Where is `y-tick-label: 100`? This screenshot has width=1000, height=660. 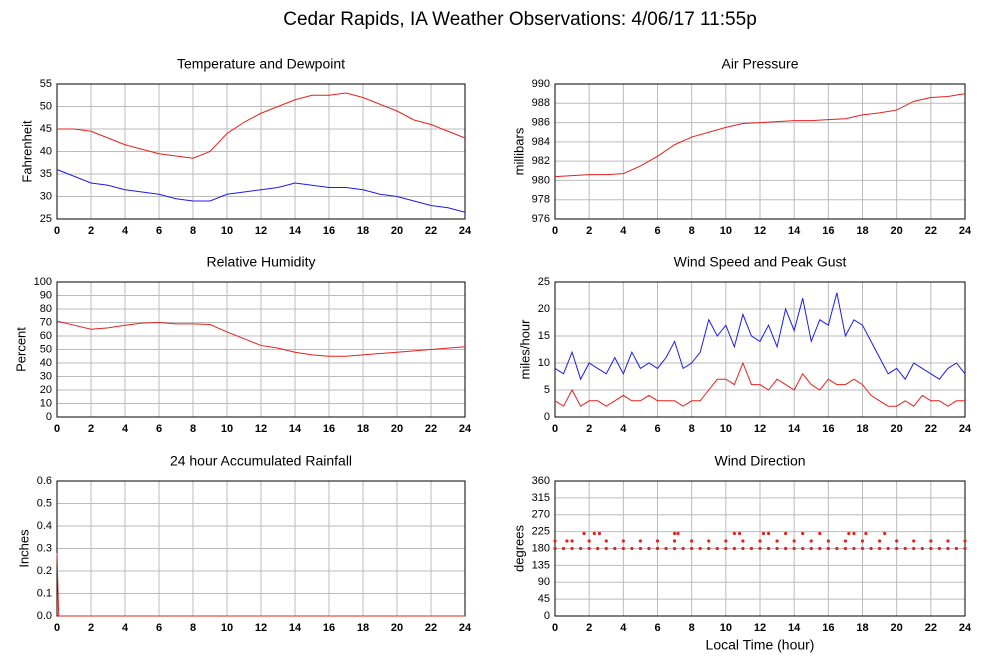 y-tick-label: 100 is located at coordinates (43, 282).